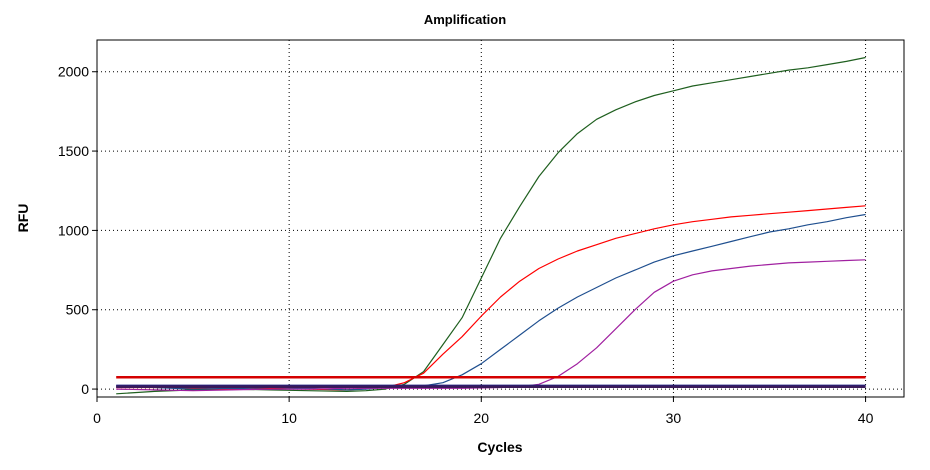 The height and width of the screenshot is (470, 930). What do you see at coordinates (465, 19) in the screenshot?
I see `chart-title: Amplification` at bounding box center [465, 19].